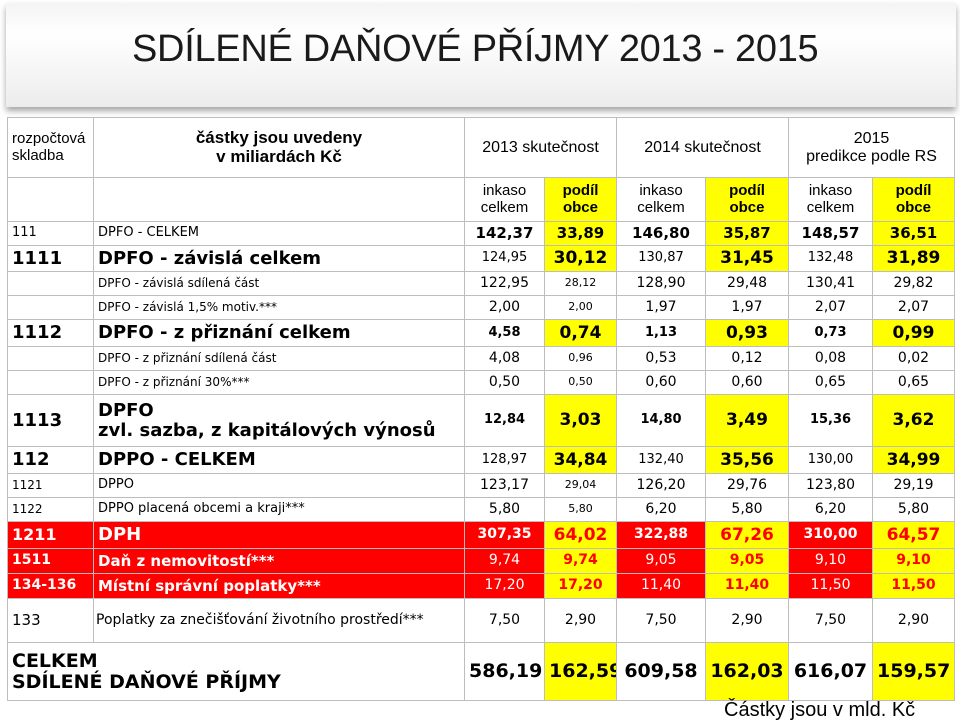  What do you see at coordinates (279, 233) in the screenshot?
I see `row-description: DPFO - CELKEM` at bounding box center [279, 233].